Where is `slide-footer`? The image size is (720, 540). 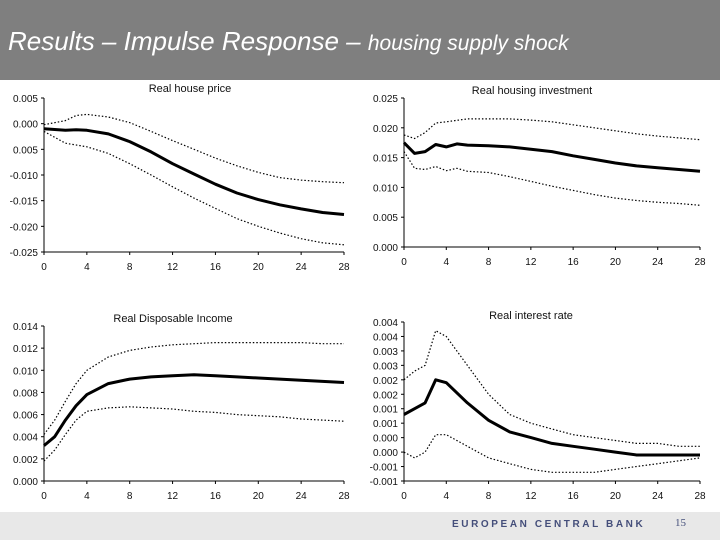 slide-footer is located at coordinates (360, 526).